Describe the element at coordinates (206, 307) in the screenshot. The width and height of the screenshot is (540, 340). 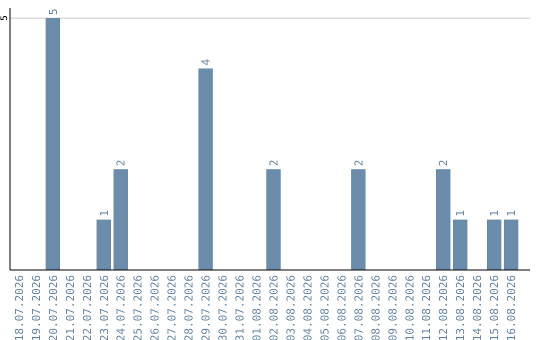
I see `x-tick-label: 29.07.2026` at that location.